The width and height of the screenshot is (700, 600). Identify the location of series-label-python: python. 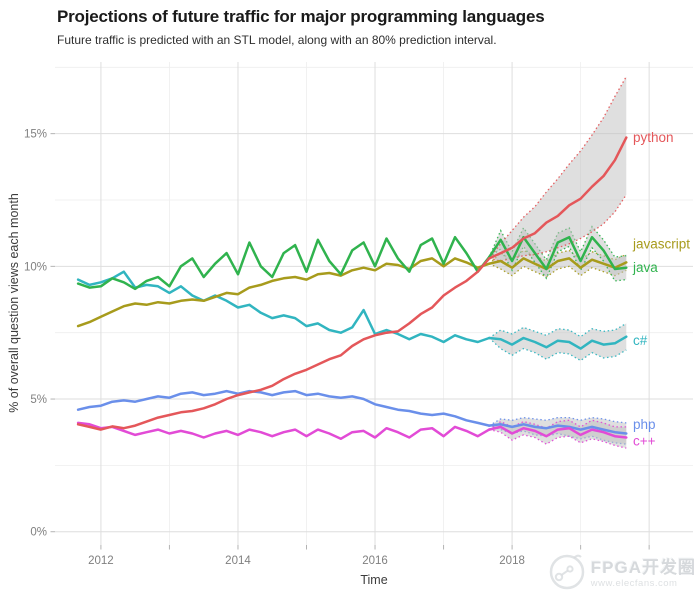
(653, 137).